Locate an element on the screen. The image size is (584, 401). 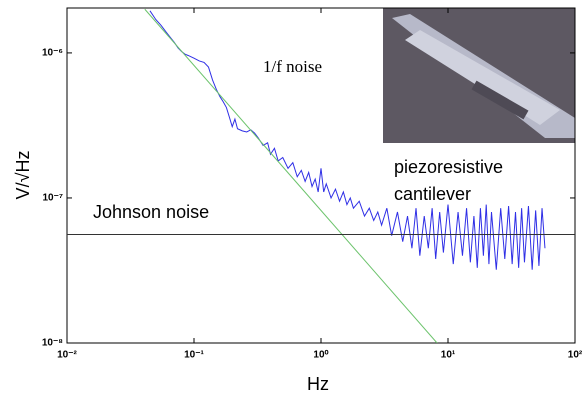
y-axis-label: V/√Hz is located at coordinates (23, 175).